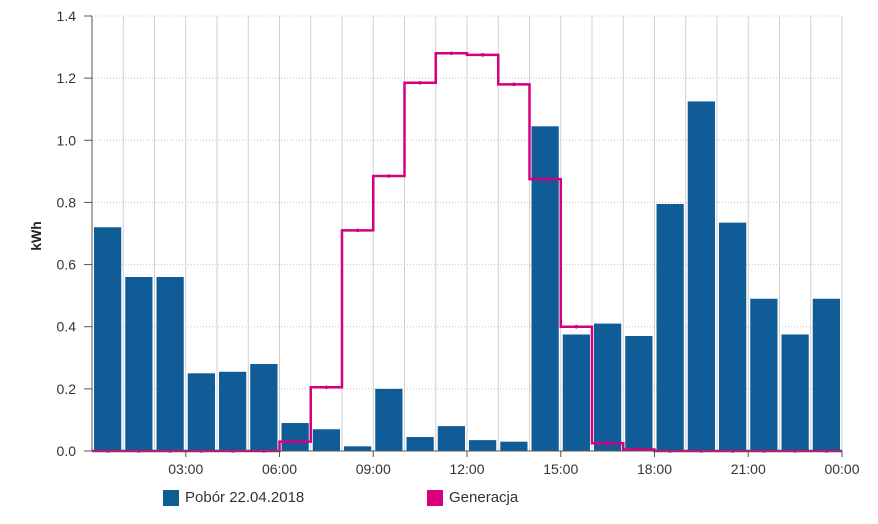  What do you see at coordinates (67, 78) in the screenshot?
I see `y-tick-label: 1.2` at bounding box center [67, 78].